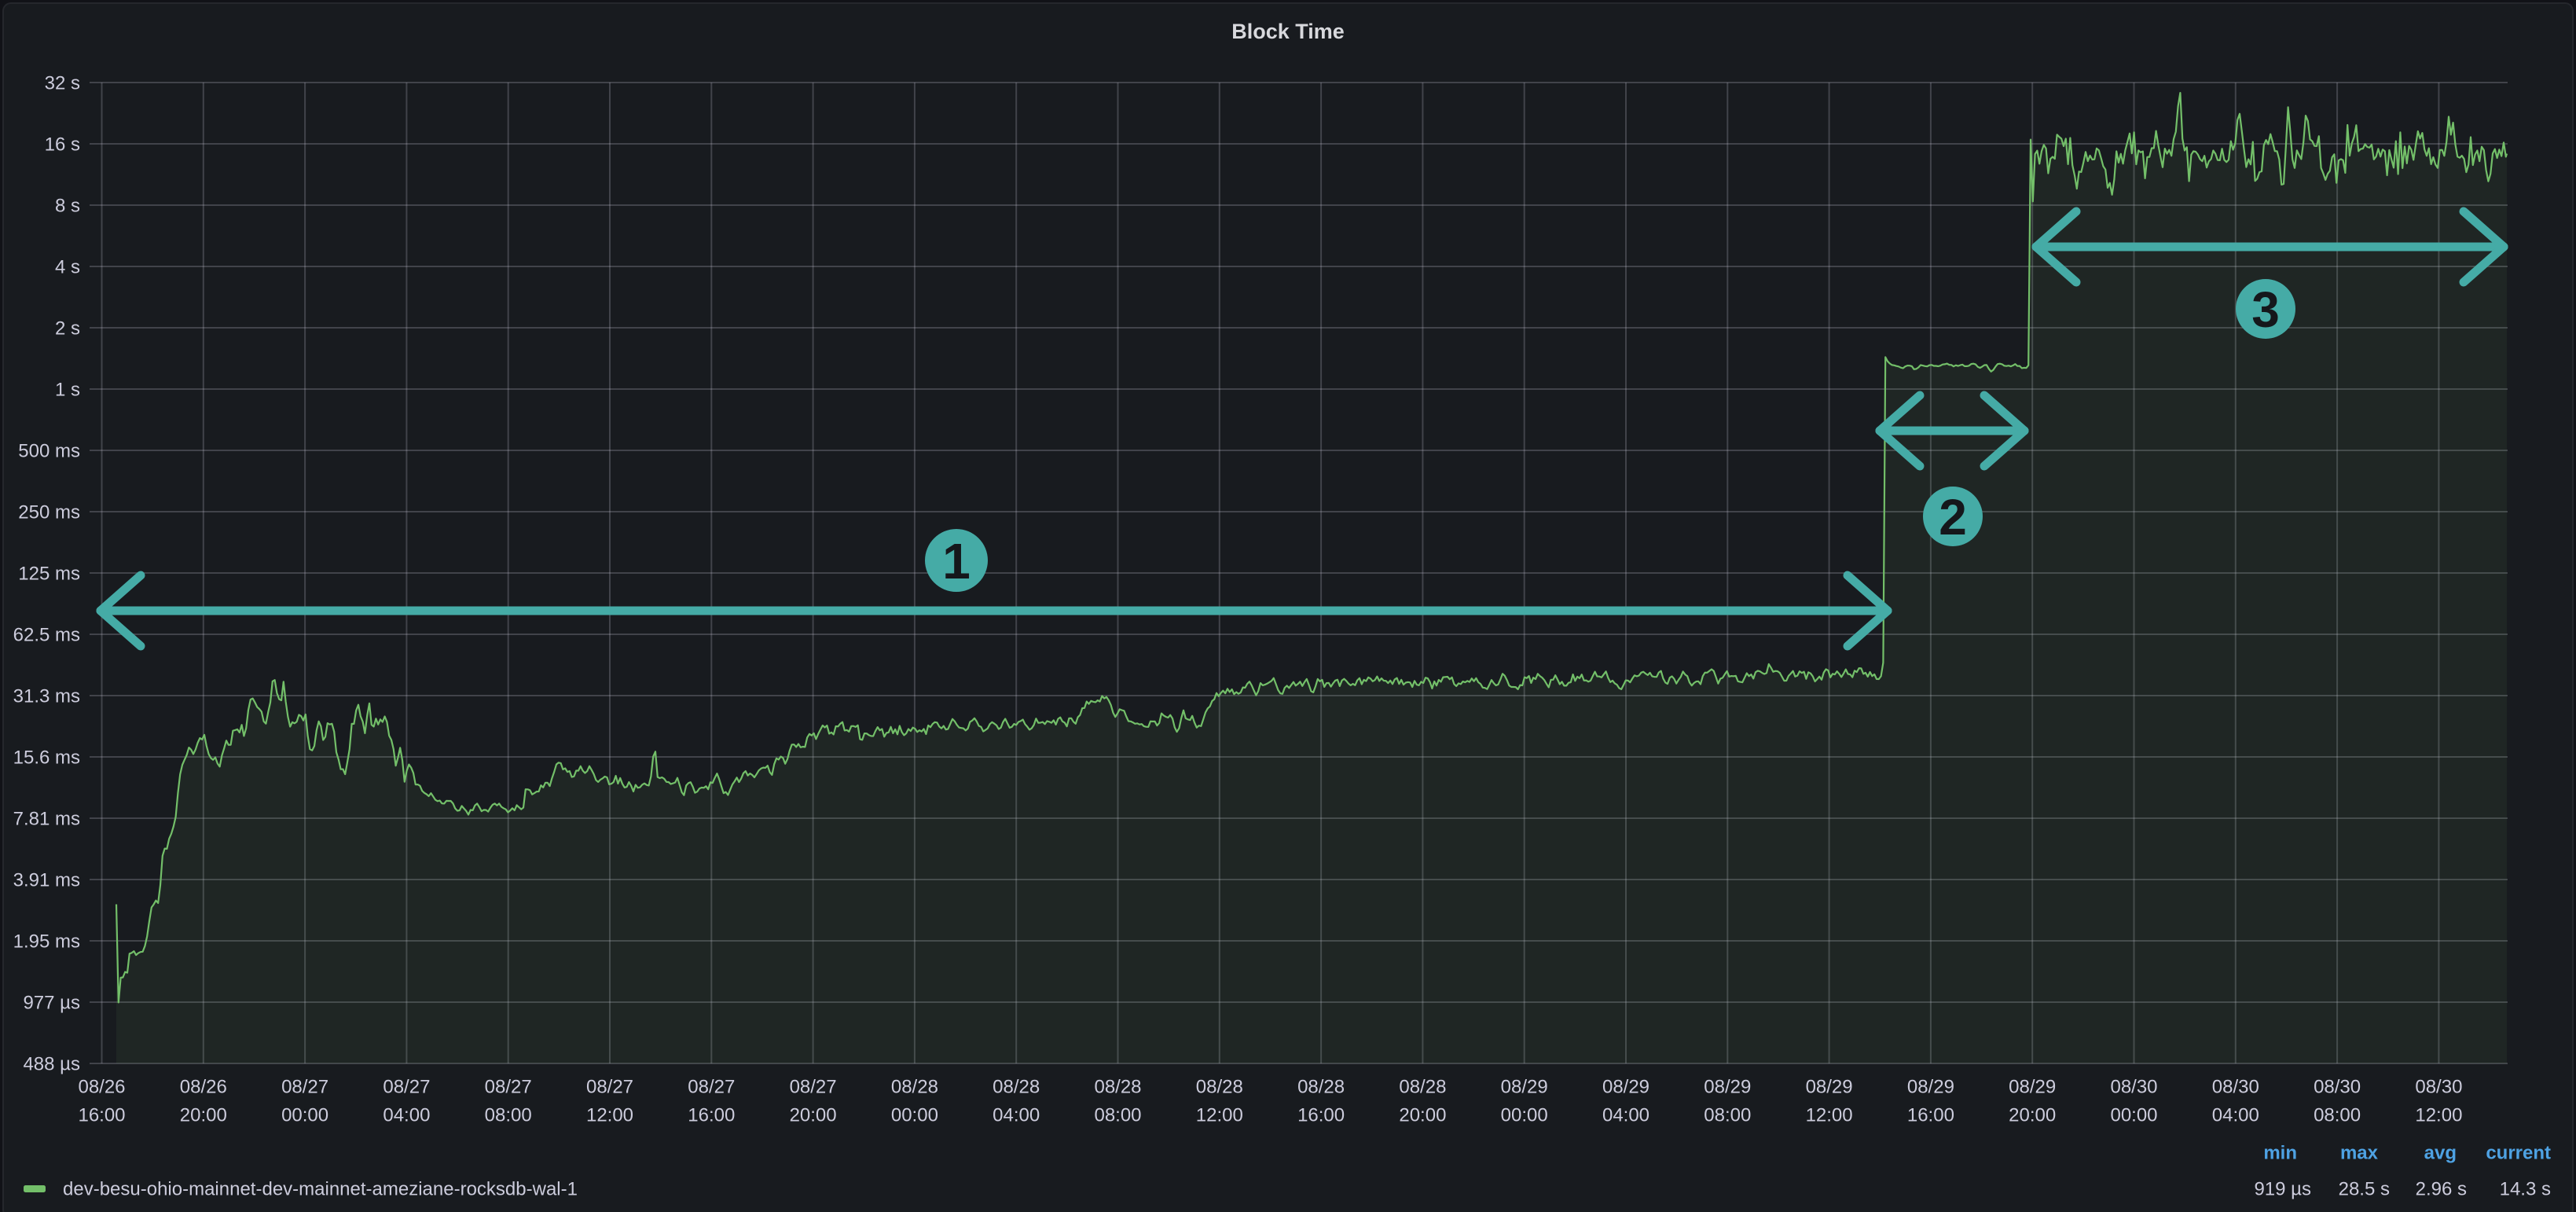 This screenshot has height=1212, width=2576. I want to click on svg-text: 28.5 s, so click(2364, 1189).